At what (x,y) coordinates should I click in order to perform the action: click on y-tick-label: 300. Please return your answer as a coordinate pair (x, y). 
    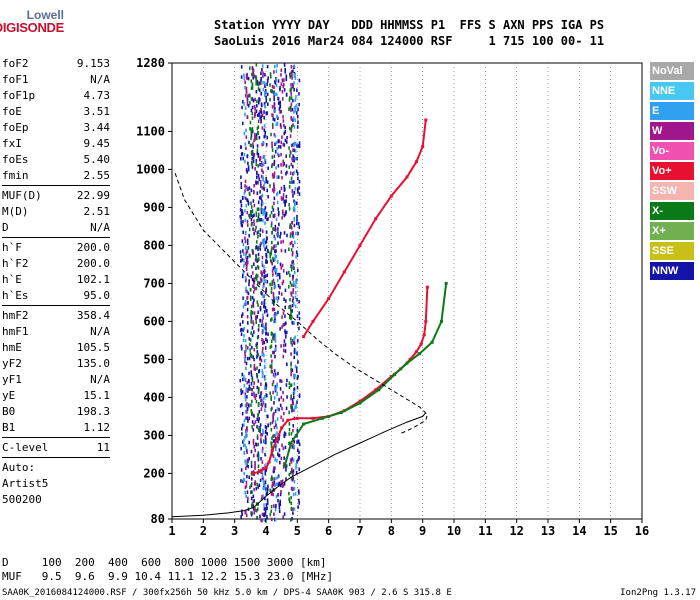
    Looking at the image, I should click on (154, 435).